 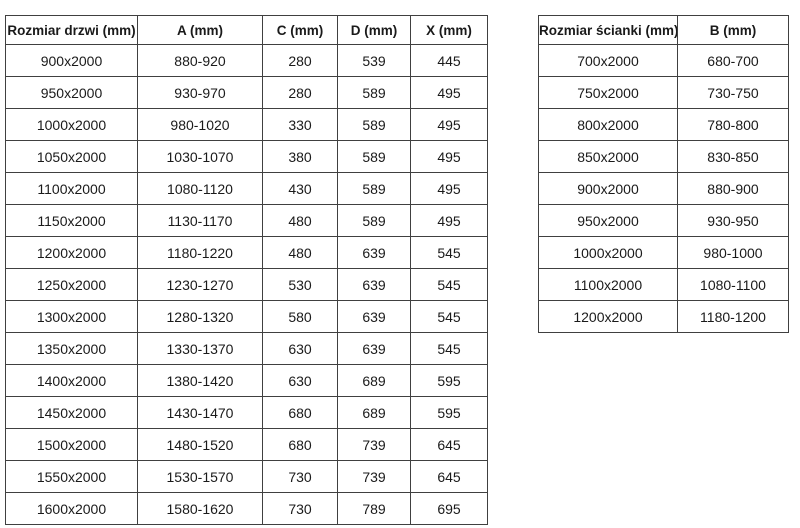 I want to click on table-row: 950x2000 930-970 280 589 495, so click(x=246, y=92).